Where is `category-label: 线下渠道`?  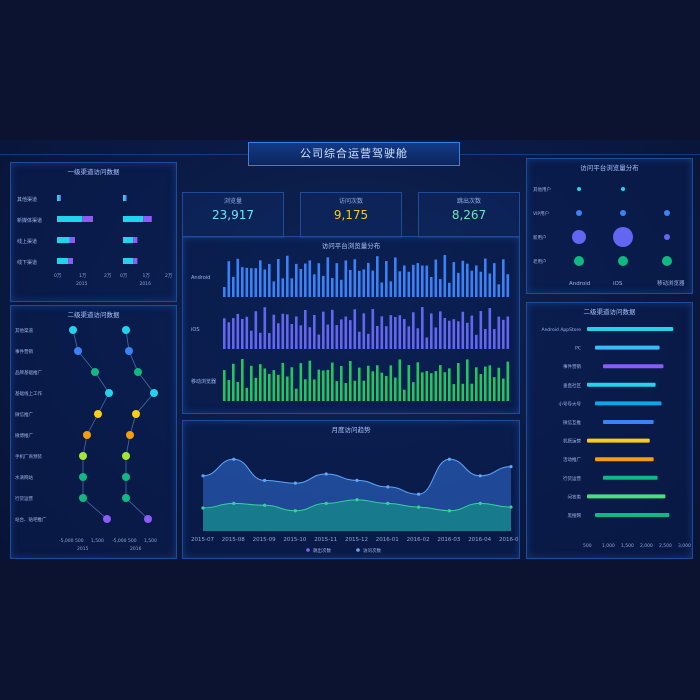 category-label: 线下渠道 is located at coordinates (27, 262).